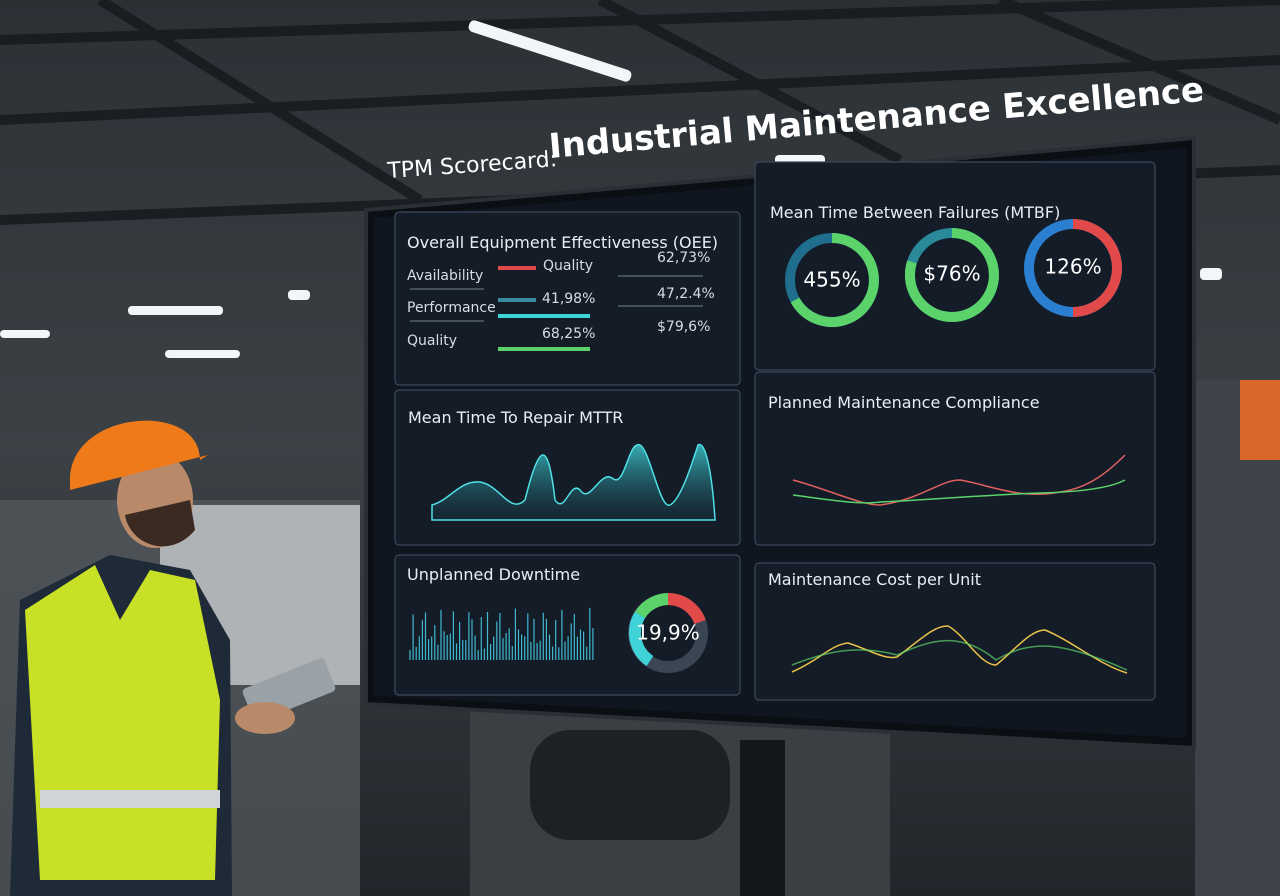  What do you see at coordinates (556, 308) in the screenshot?
I see `oee-bars` at bounding box center [556, 308].